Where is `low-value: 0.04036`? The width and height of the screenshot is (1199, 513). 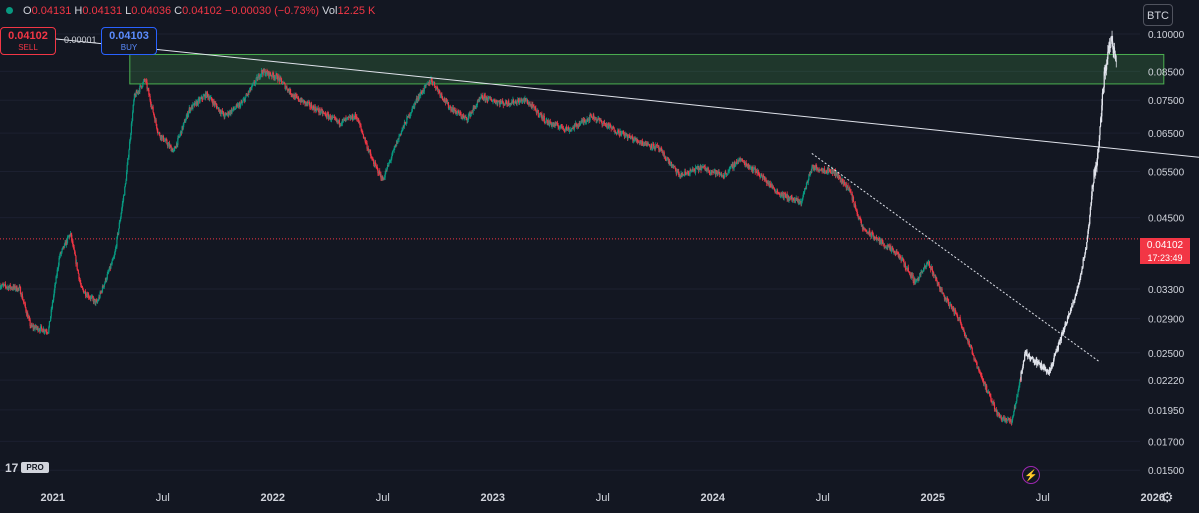 low-value: 0.04036 is located at coordinates (151, 11).